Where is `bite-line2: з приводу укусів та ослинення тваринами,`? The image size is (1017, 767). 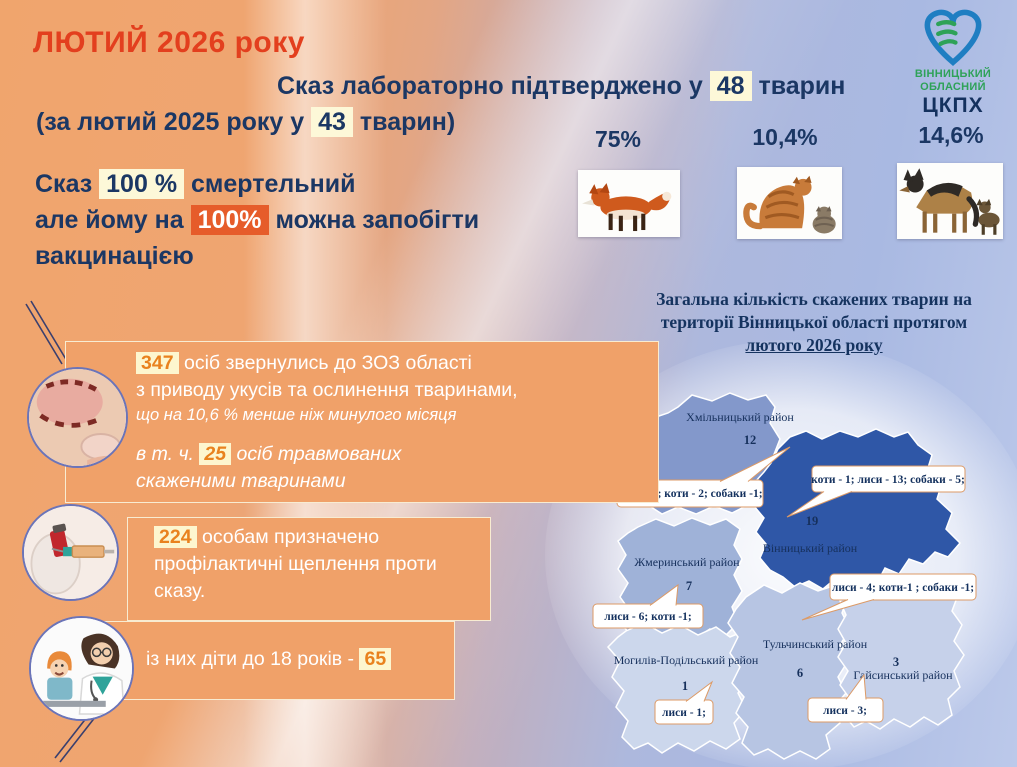
bite-line2: з приводу укусів та ослинення тваринами, is located at coordinates (327, 390).